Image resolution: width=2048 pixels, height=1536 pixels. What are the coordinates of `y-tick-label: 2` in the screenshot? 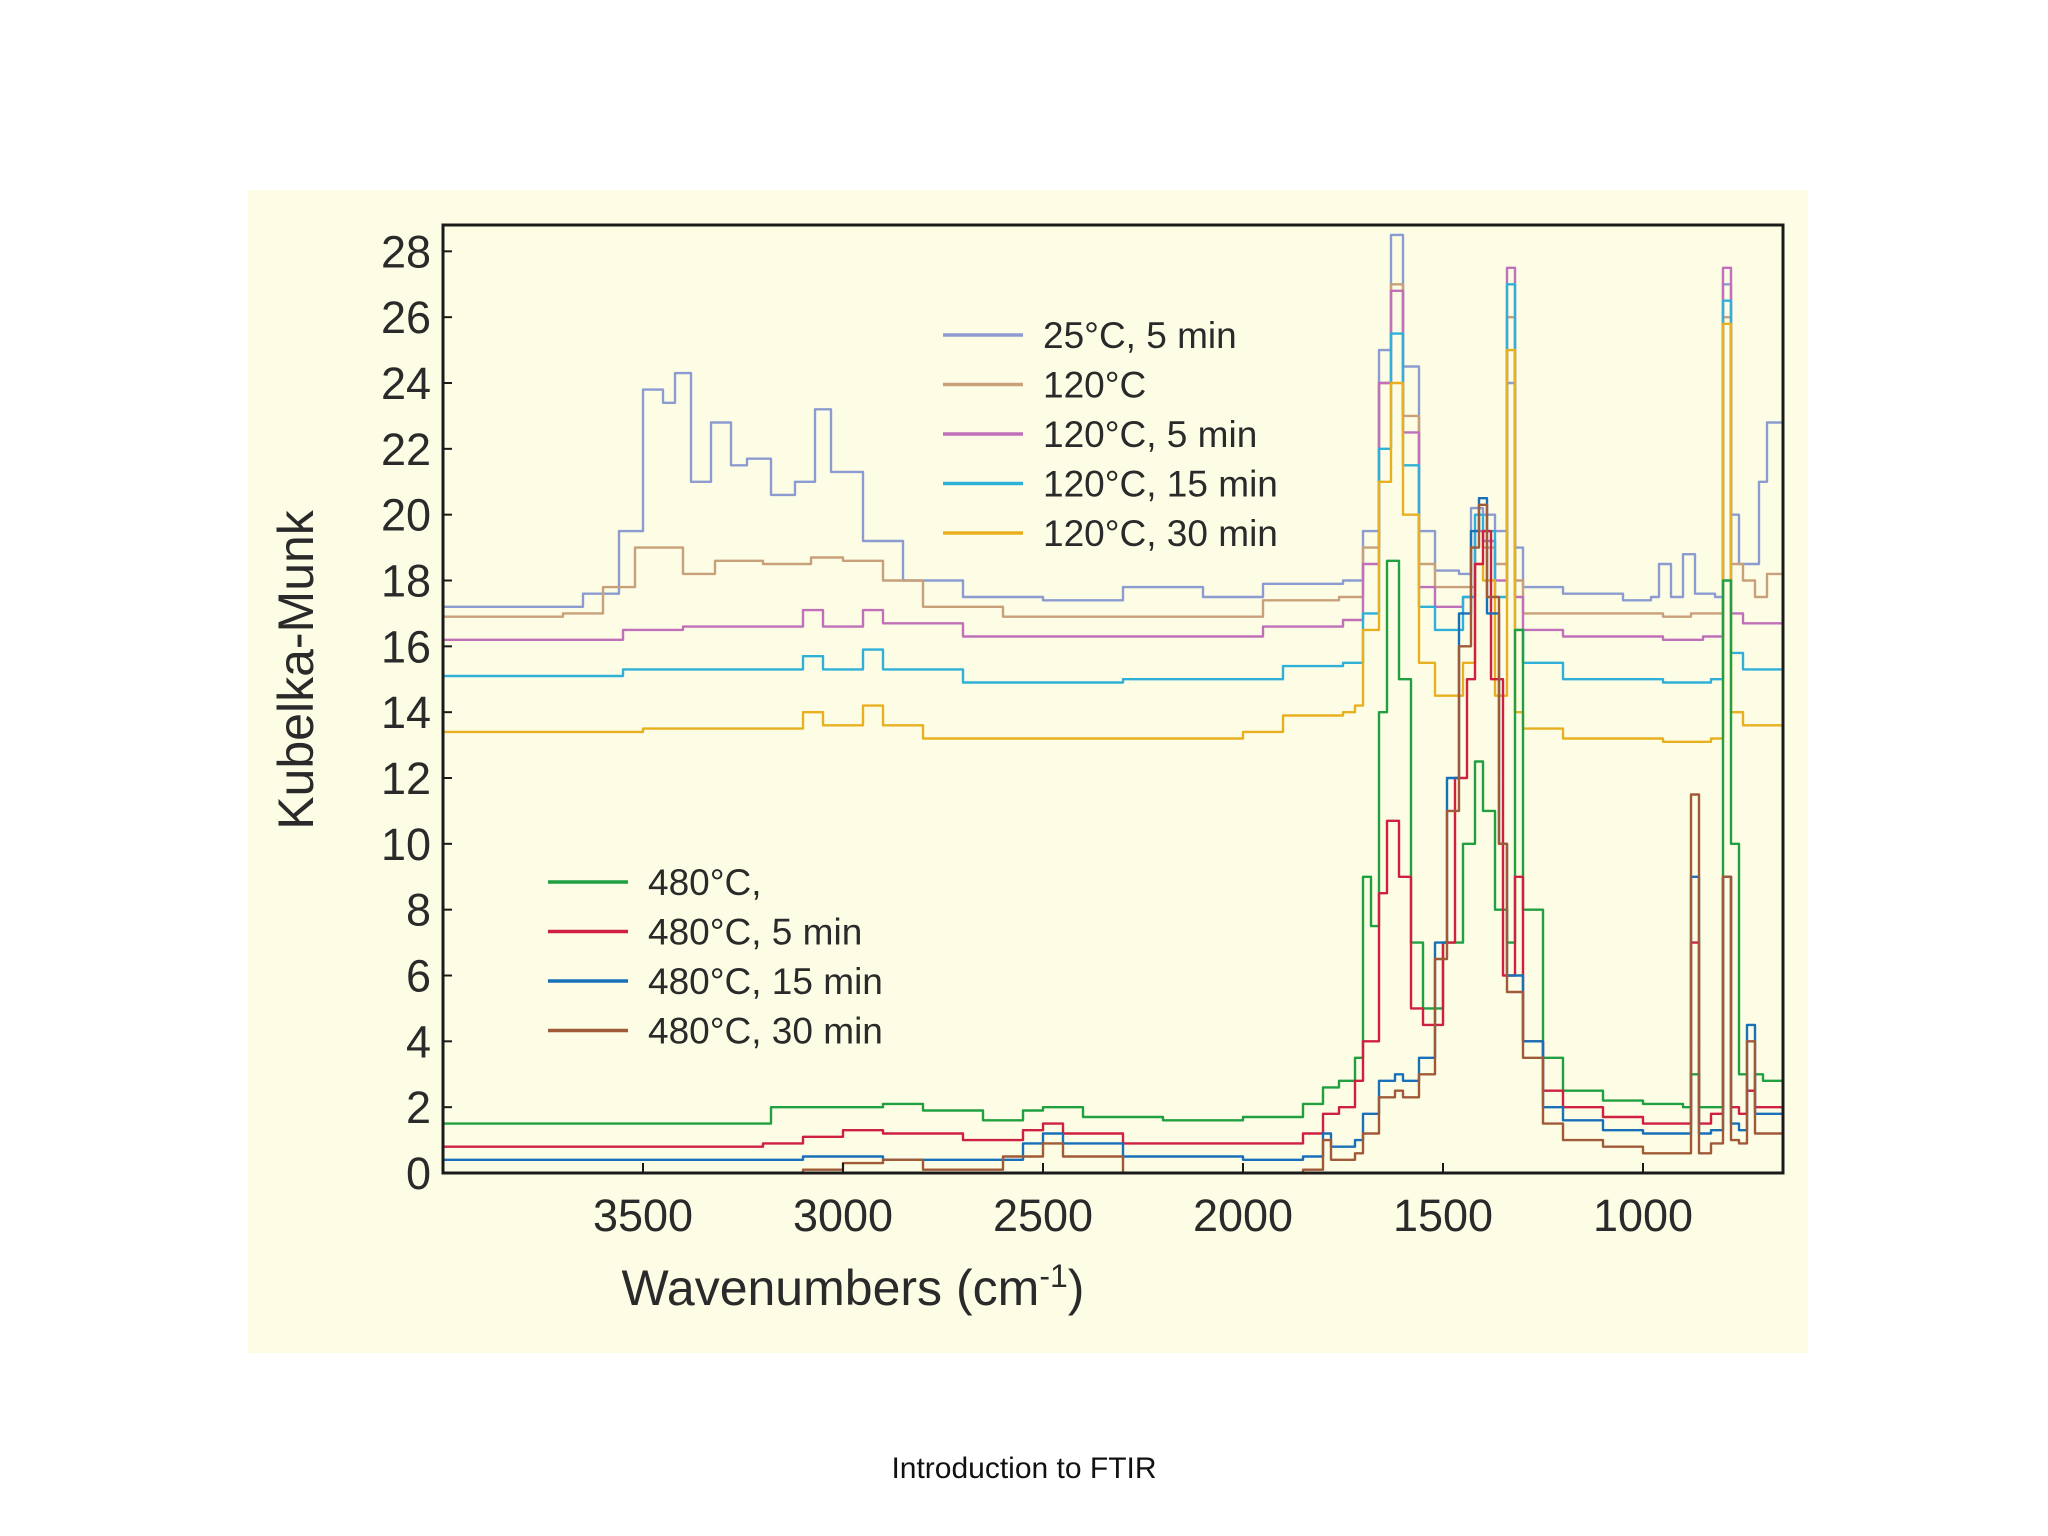 It's located at (418, 1107).